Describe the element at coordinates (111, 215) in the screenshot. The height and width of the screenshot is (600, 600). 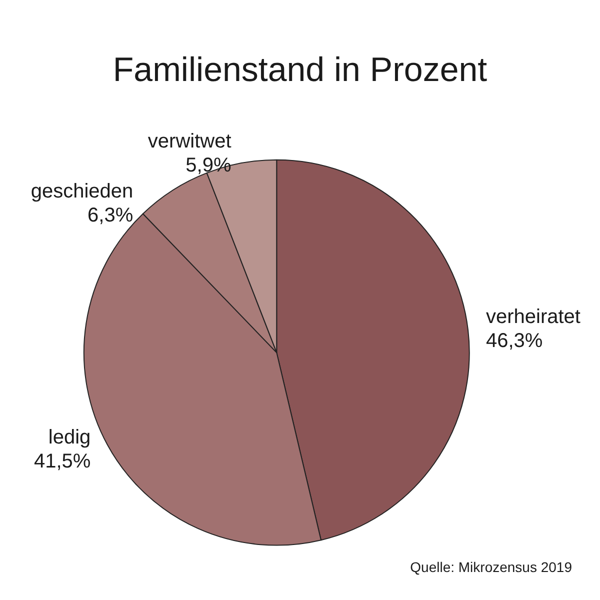
I see `data-label: 6,3%` at that location.